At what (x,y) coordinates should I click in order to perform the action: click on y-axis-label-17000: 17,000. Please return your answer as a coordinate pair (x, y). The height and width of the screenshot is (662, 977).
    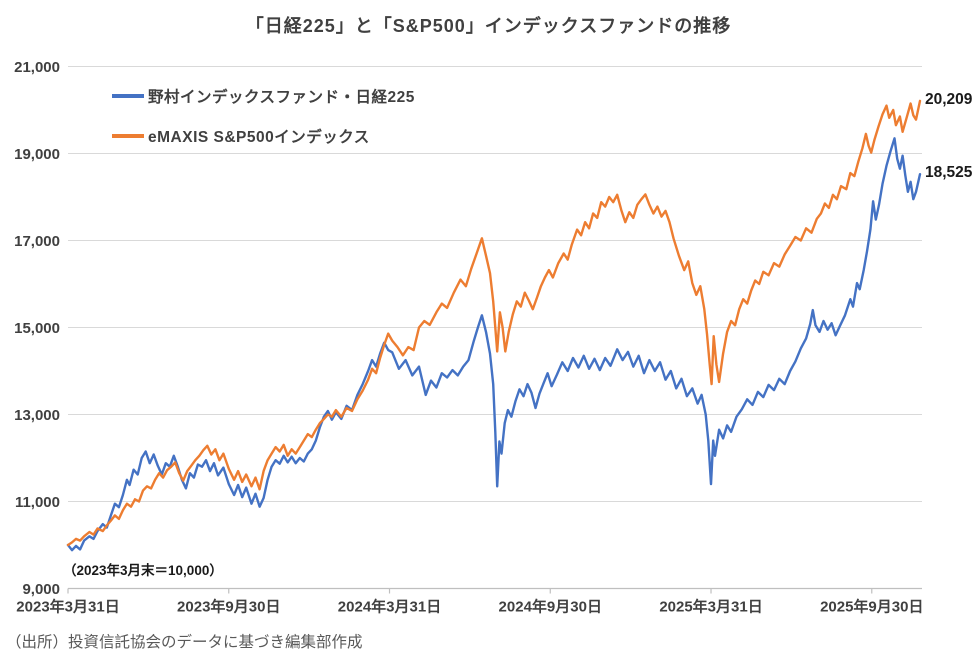
    Looking at the image, I should click on (37, 241).